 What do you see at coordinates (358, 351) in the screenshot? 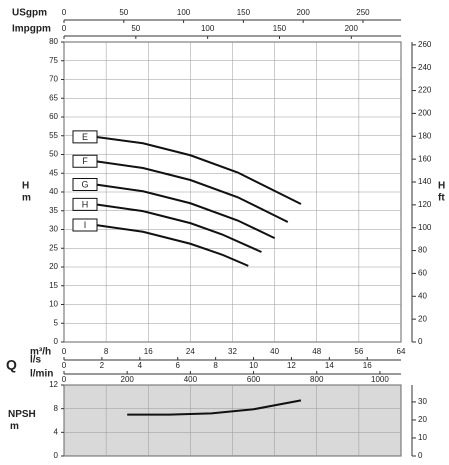
I see `x-tick-label: 56` at bounding box center [358, 351].